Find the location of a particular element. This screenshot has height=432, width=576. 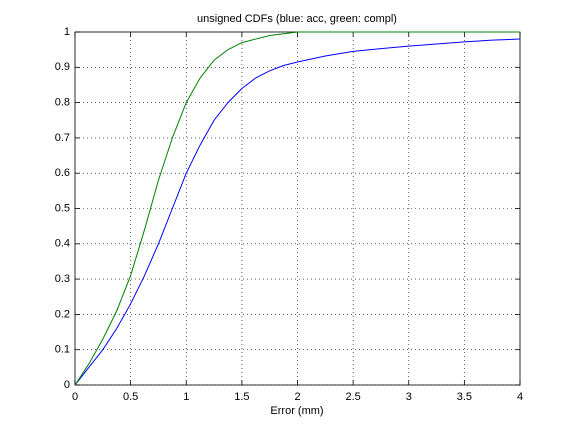

y-tick-label: 0.7 is located at coordinates (62, 138).